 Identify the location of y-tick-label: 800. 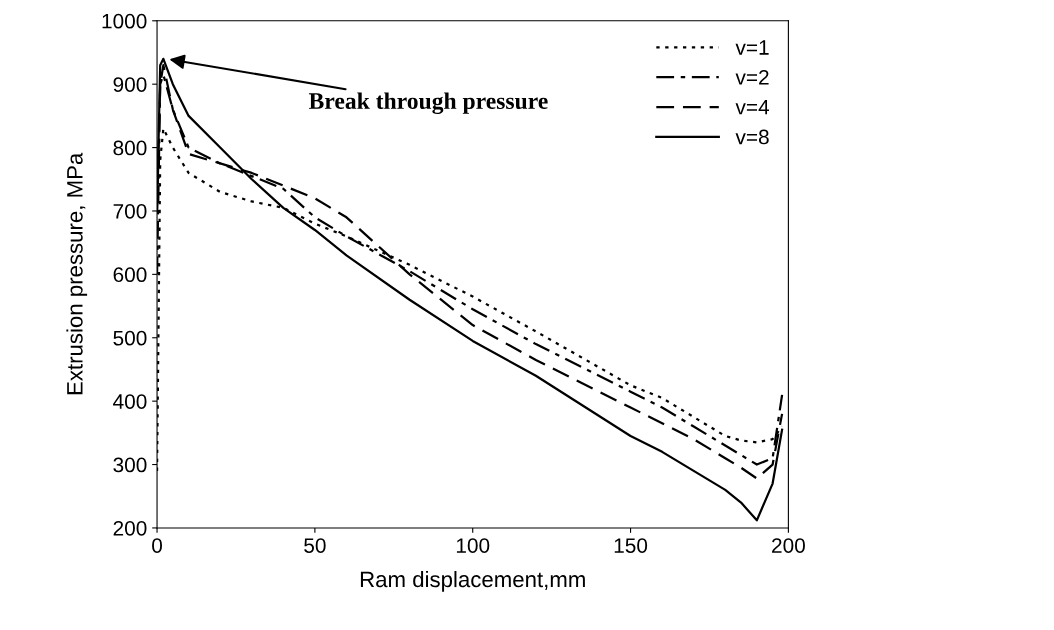
(130, 148).